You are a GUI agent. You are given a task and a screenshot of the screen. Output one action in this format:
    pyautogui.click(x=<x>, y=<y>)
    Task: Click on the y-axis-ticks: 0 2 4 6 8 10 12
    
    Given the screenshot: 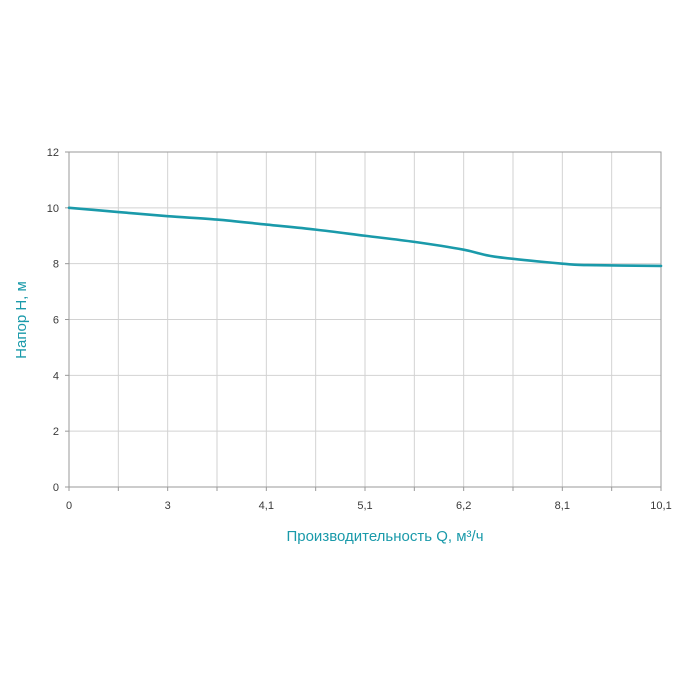 What is the action you would take?
    pyautogui.click(x=53, y=320)
    